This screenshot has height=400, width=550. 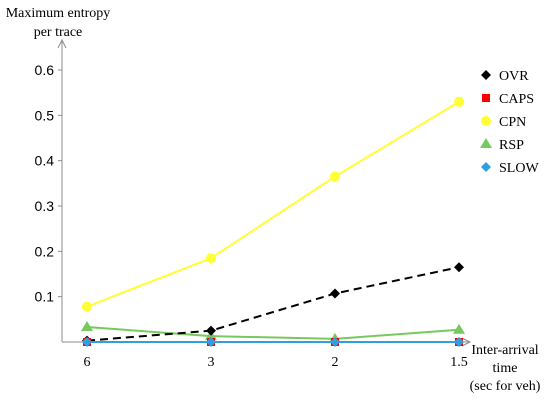 I want to click on y-tick-label: 0.3, so click(x=45, y=206).